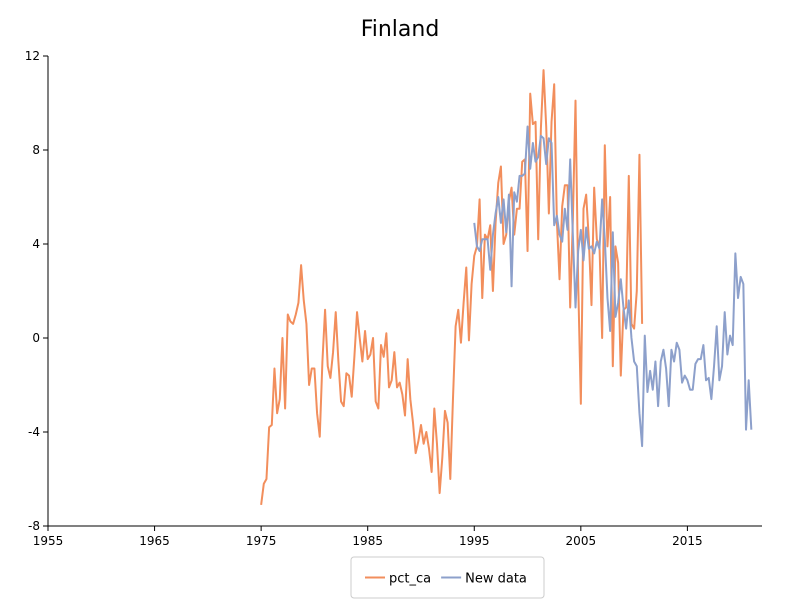 This screenshot has width=800, height=600. I want to click on y-tick-label: 4, so click(36, 244).